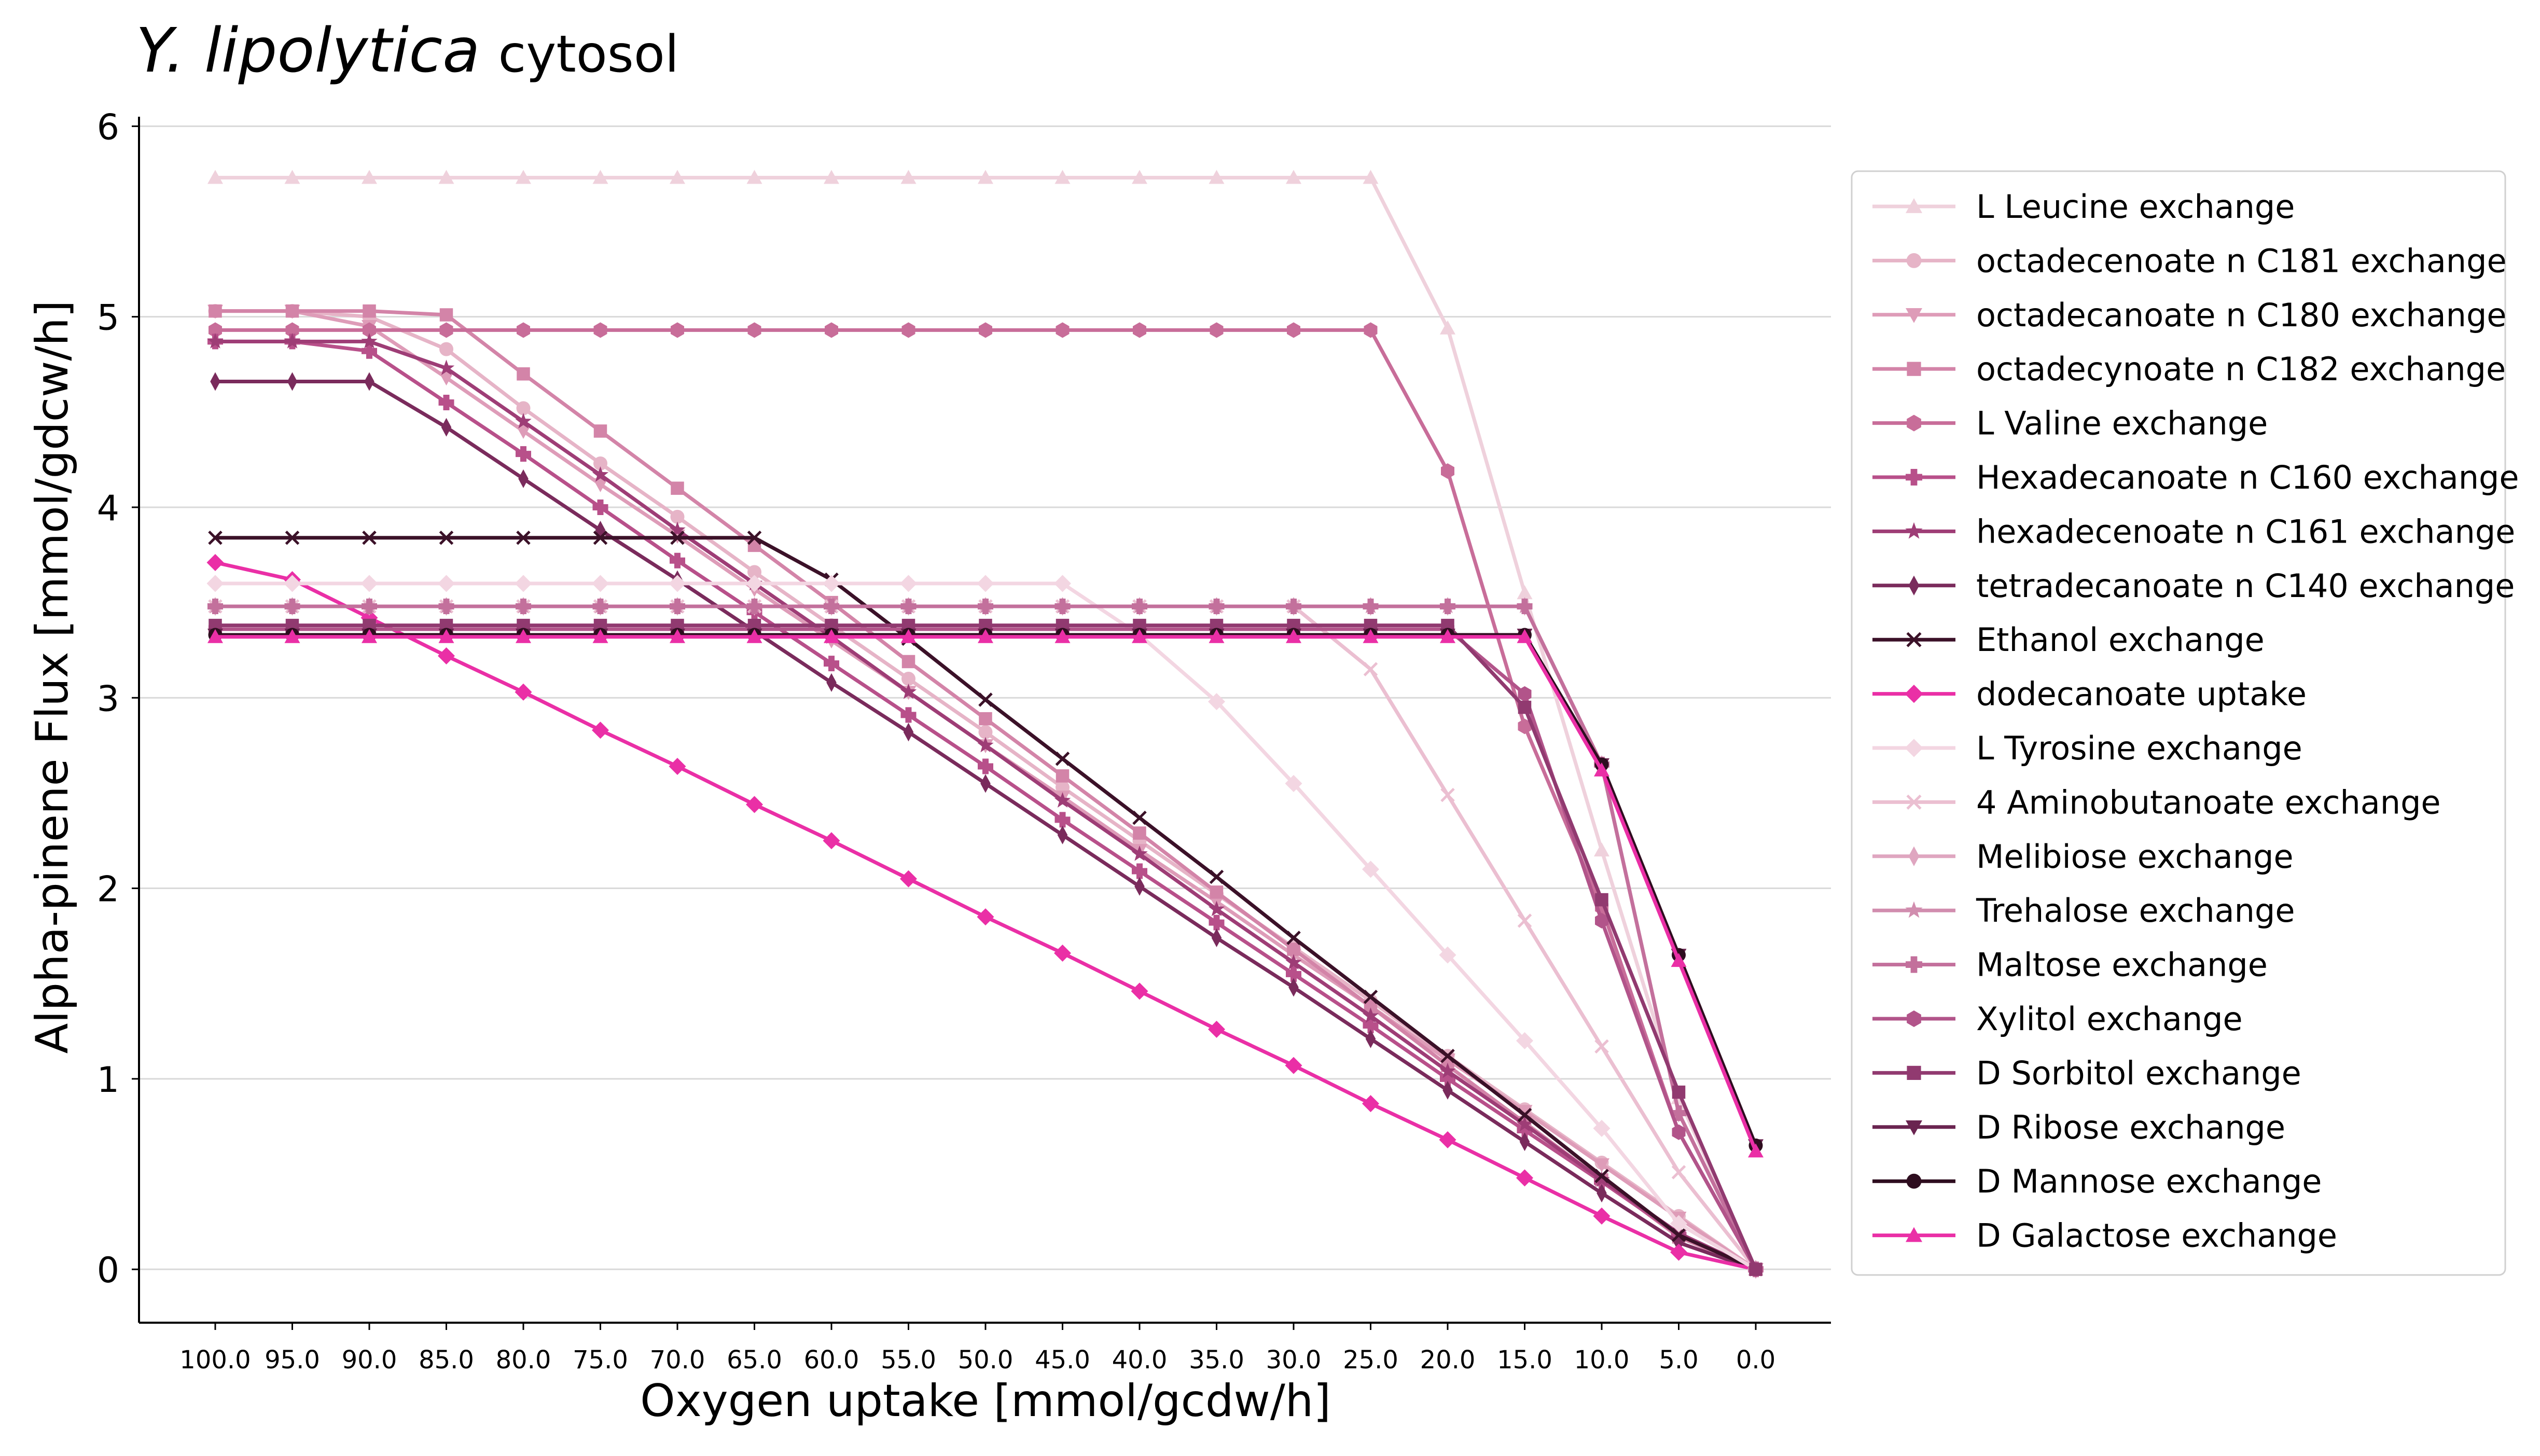 This screenshot has height=1456, width=2540. Describe the element at coordinates (677, 1360) in the screenshot. I see `x-tick-label: 70.0` at that location.